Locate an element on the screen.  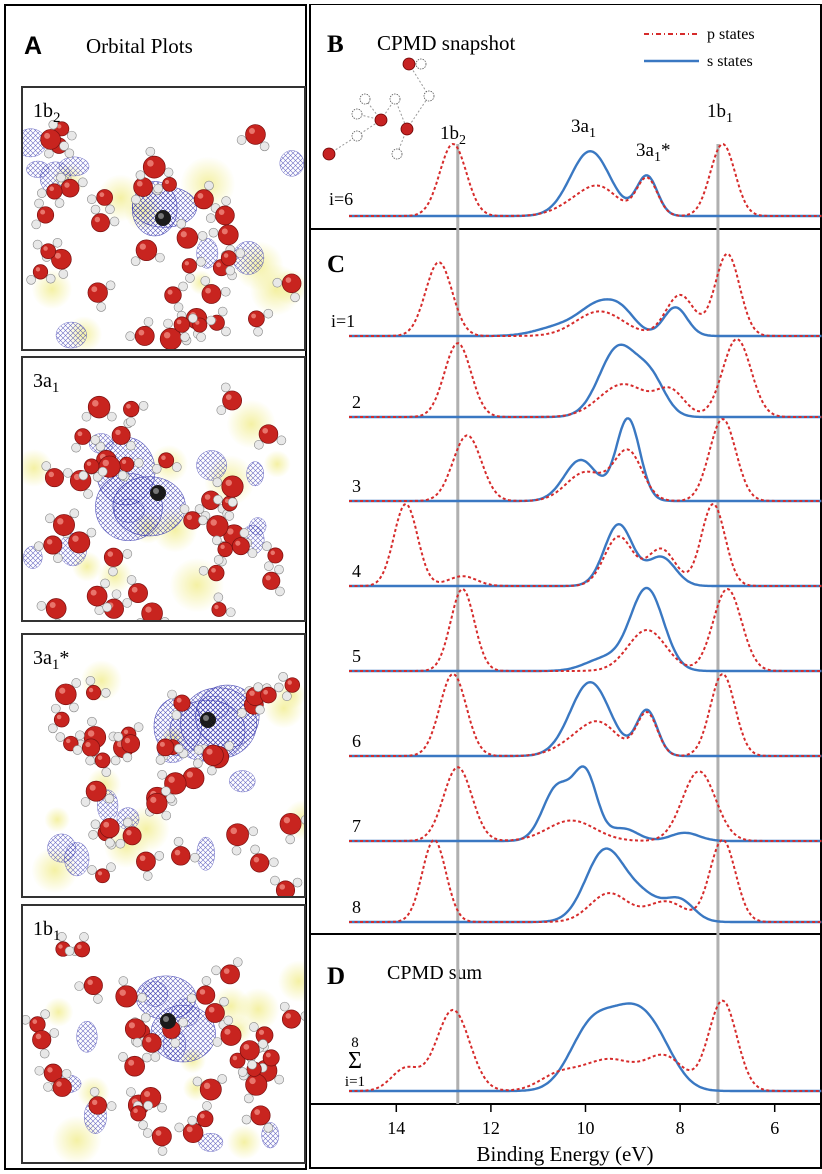
orbital-label: 3a1* is located at coordinates (51, 660).